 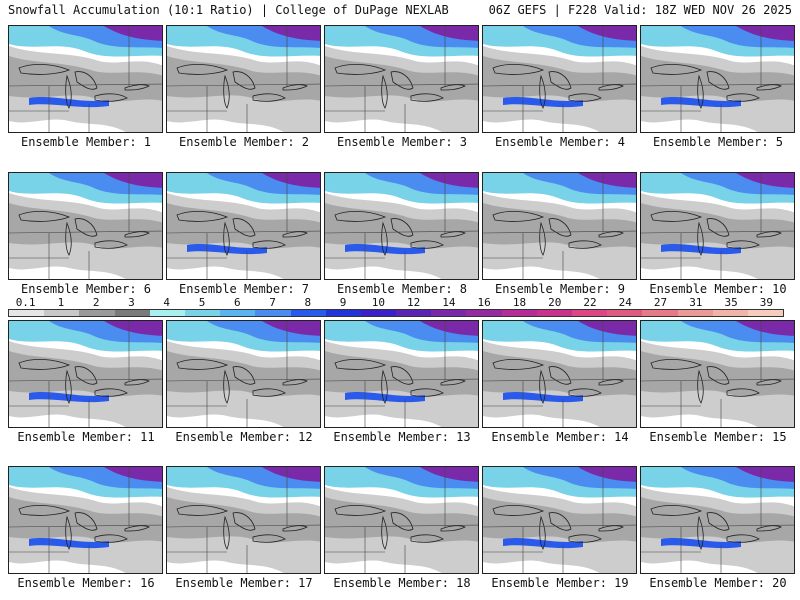 What do you see at coordinates (244, 583) in the screenshot?
I see `ensemble-member-caption: Ensemble Member: 17` at bounding box center [244, 583].